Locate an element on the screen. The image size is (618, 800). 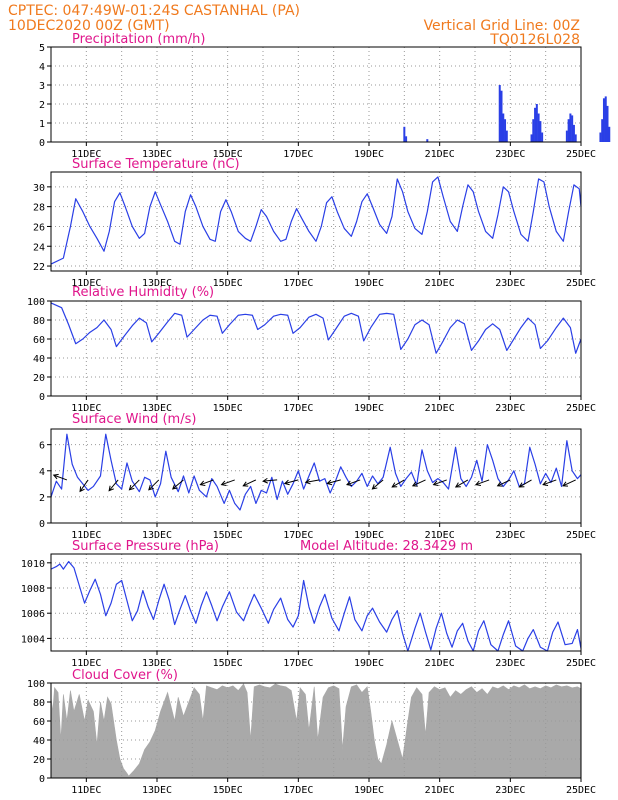
pressure-y-tick-label: 1008 is located at coordinates (33, 589).